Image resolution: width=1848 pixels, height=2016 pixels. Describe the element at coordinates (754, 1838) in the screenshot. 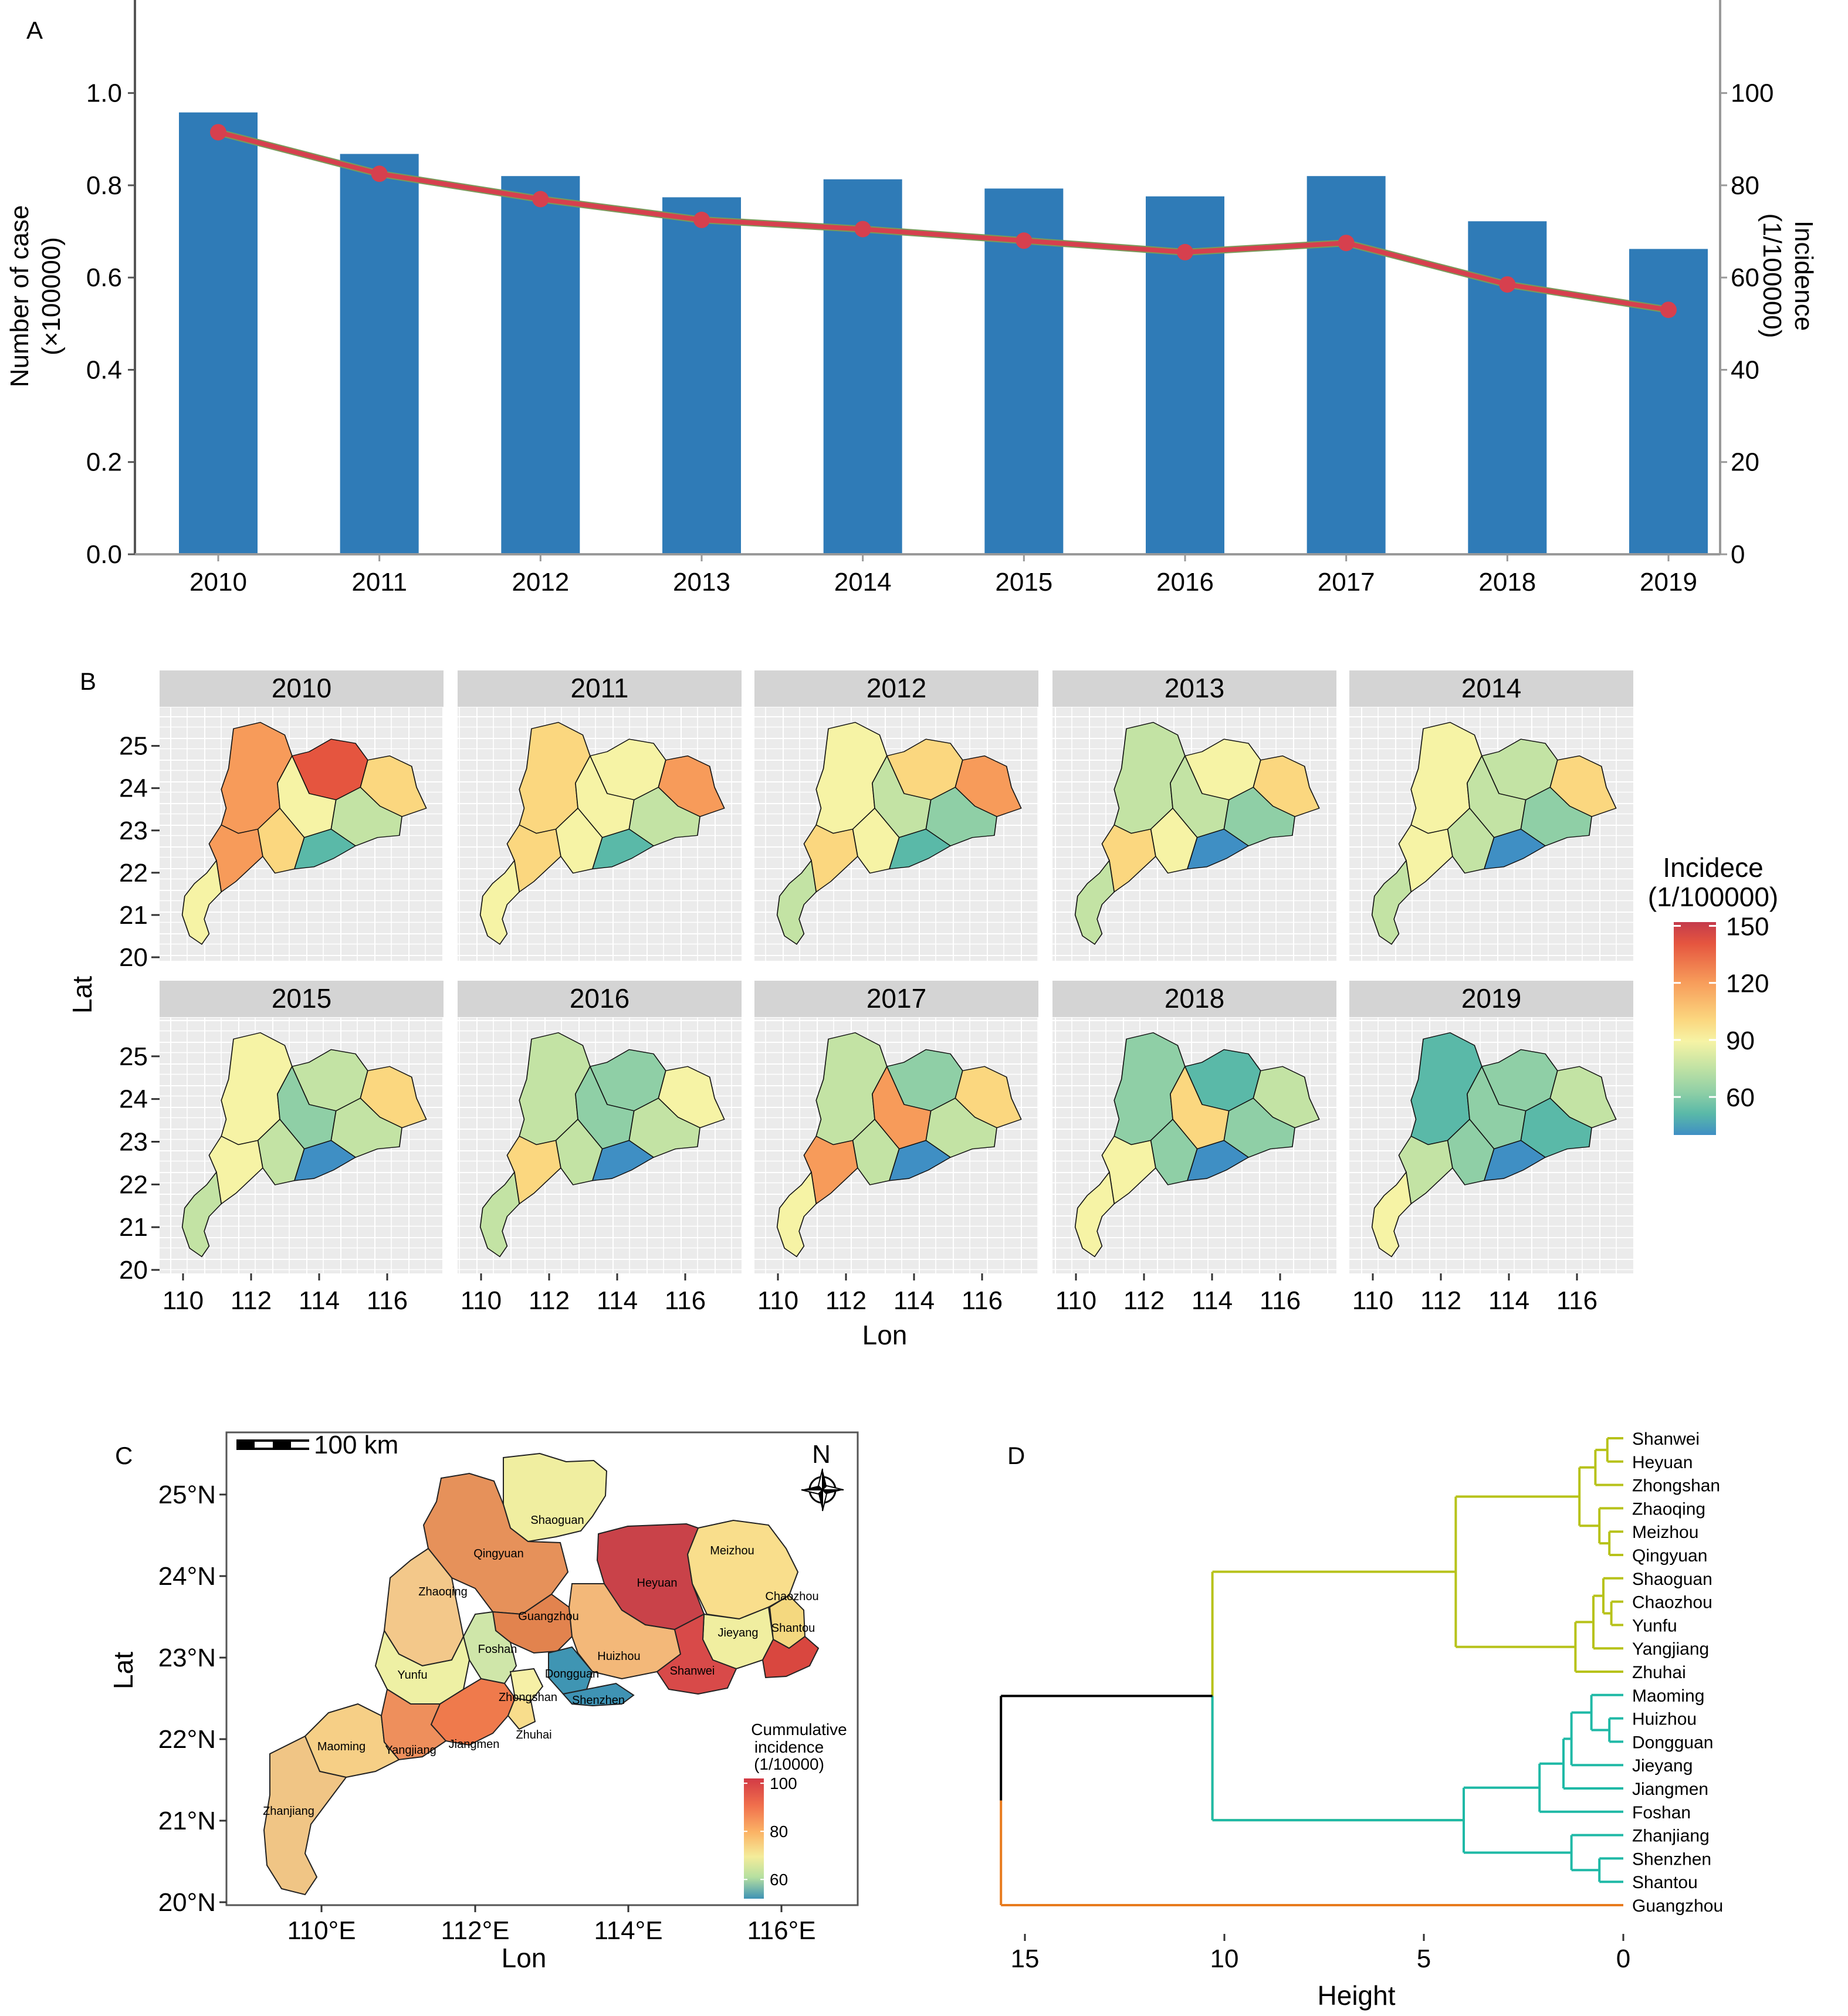

I see `c-legend-colorbar` at that location.